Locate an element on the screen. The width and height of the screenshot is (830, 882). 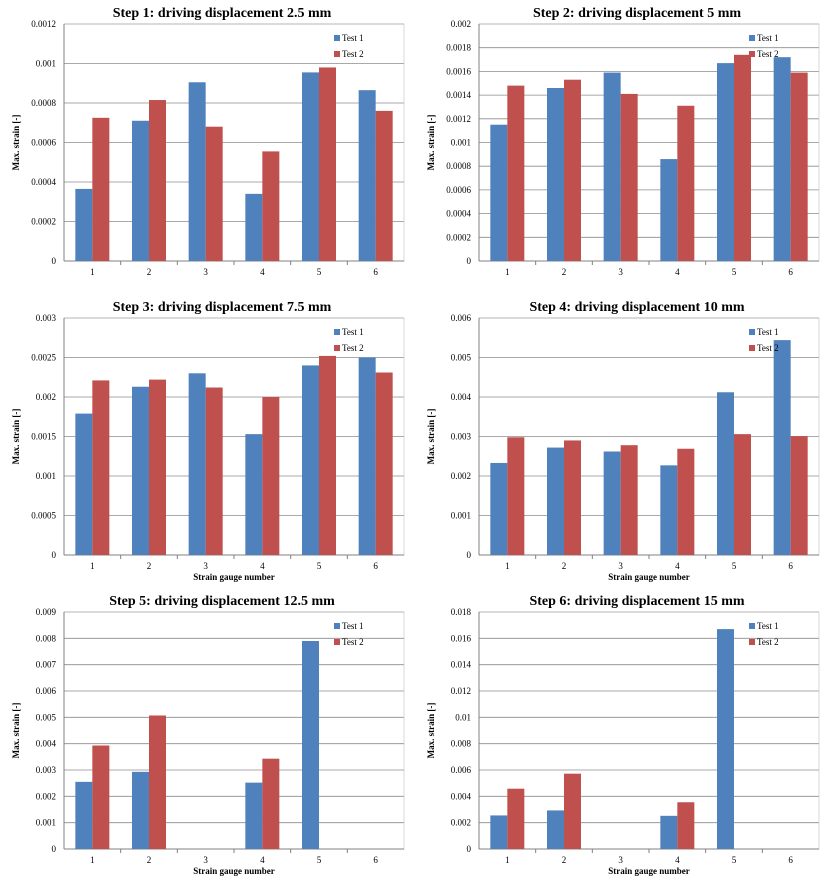
y-tick-label: 0.0025 is located at coordinates (43, 358).